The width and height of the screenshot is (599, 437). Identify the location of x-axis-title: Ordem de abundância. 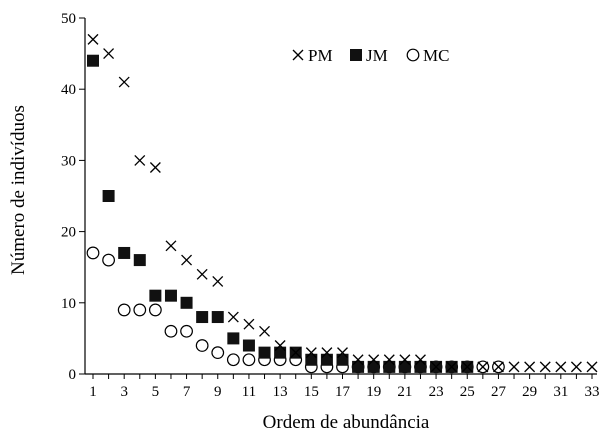
(346, 422).